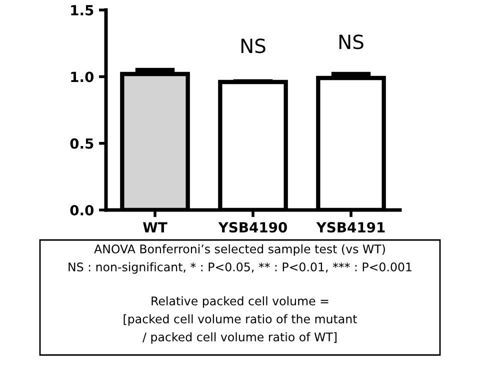 Image resolution: width=480 pixels, height=370 pixels. What do you see at coordinates (240, 268) in the screenshot?
I see `text: NS : non-significant, * : P<0.05, ** : P<0.01, *** : P<0.001` at bounding box center [240, 268].